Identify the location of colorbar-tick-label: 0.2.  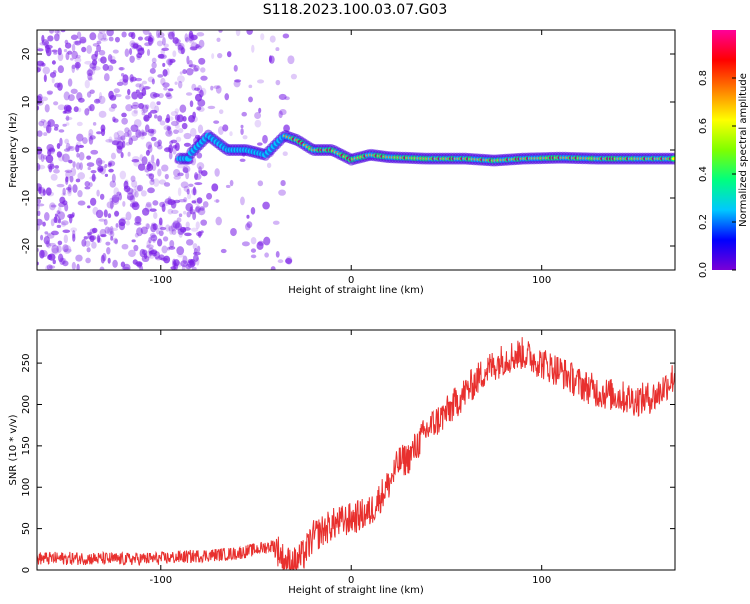
(703, 222).